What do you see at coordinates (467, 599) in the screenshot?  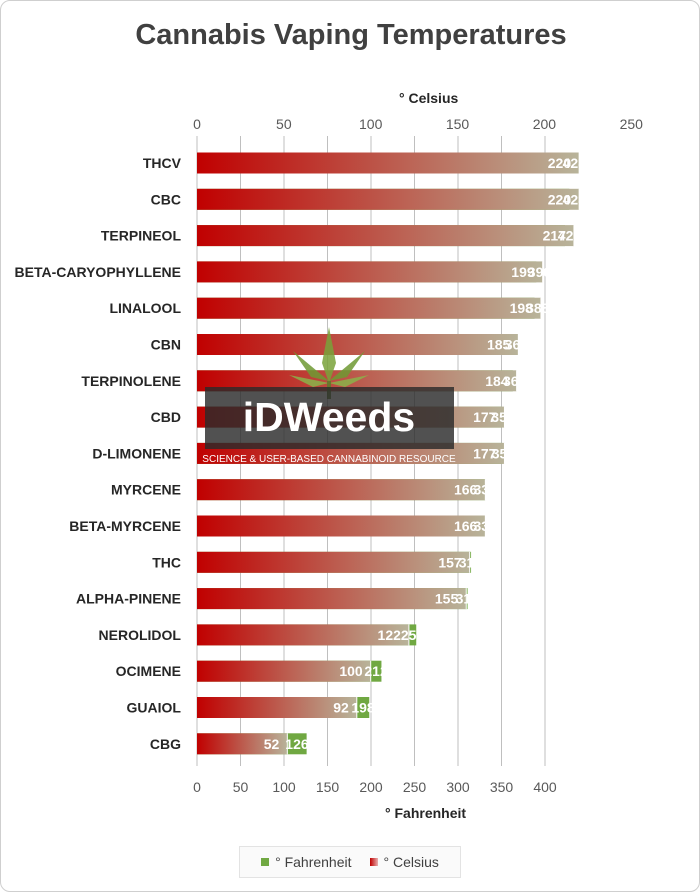 I see `data-label-fahrenheit: 311` at bounding box center [467, 599].